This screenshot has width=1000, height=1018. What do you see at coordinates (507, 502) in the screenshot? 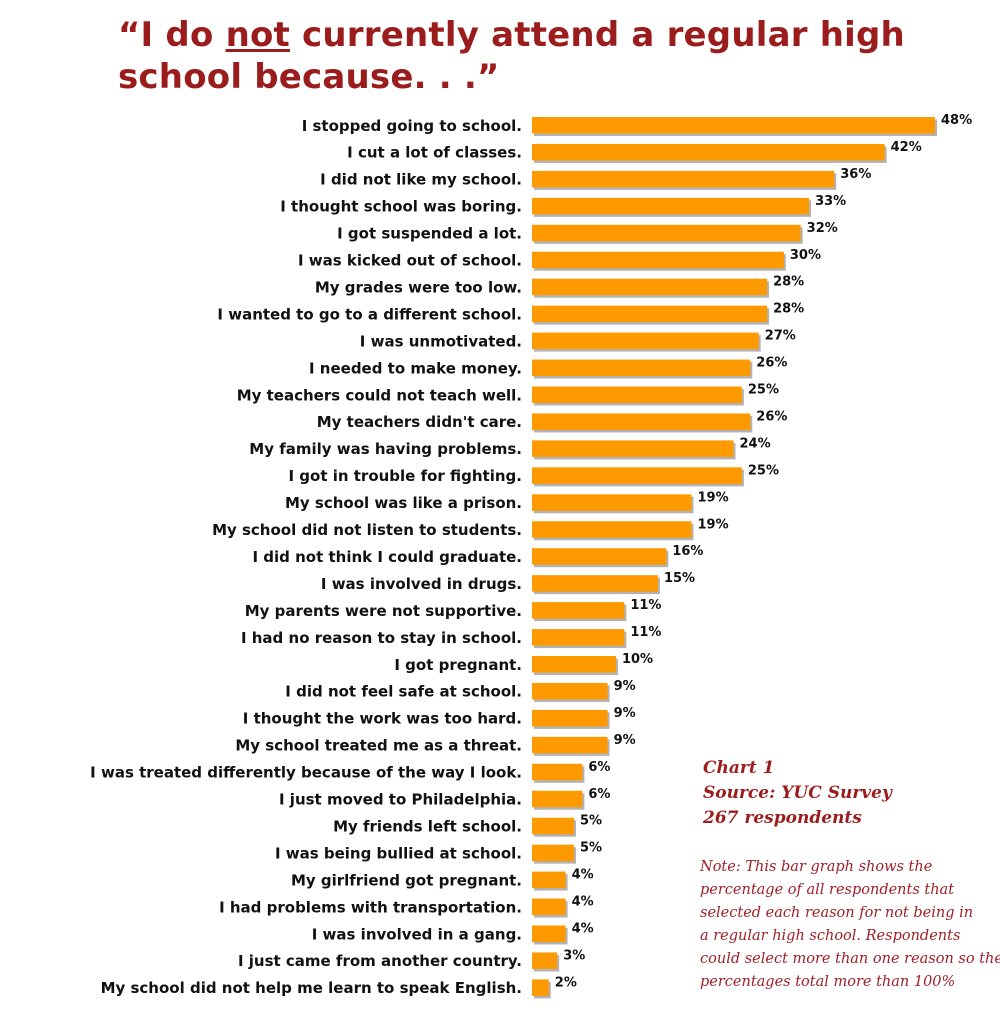
I see `bar-row: My school was like a prison. 19%` at bounding box center [507, 502].